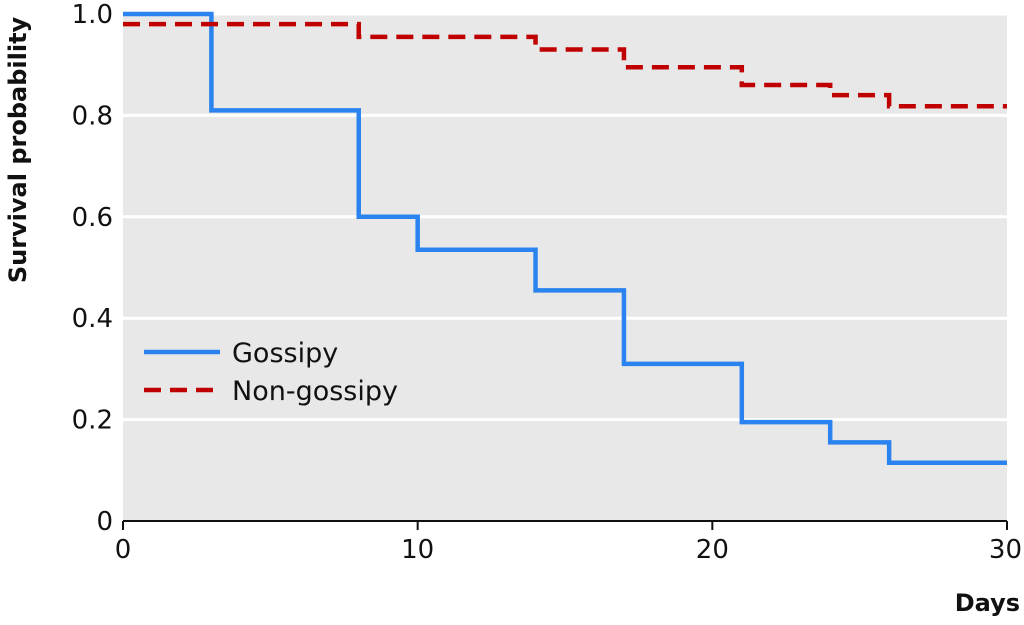  I want to click on x-tick-label-1: 10, so click(417, 550).